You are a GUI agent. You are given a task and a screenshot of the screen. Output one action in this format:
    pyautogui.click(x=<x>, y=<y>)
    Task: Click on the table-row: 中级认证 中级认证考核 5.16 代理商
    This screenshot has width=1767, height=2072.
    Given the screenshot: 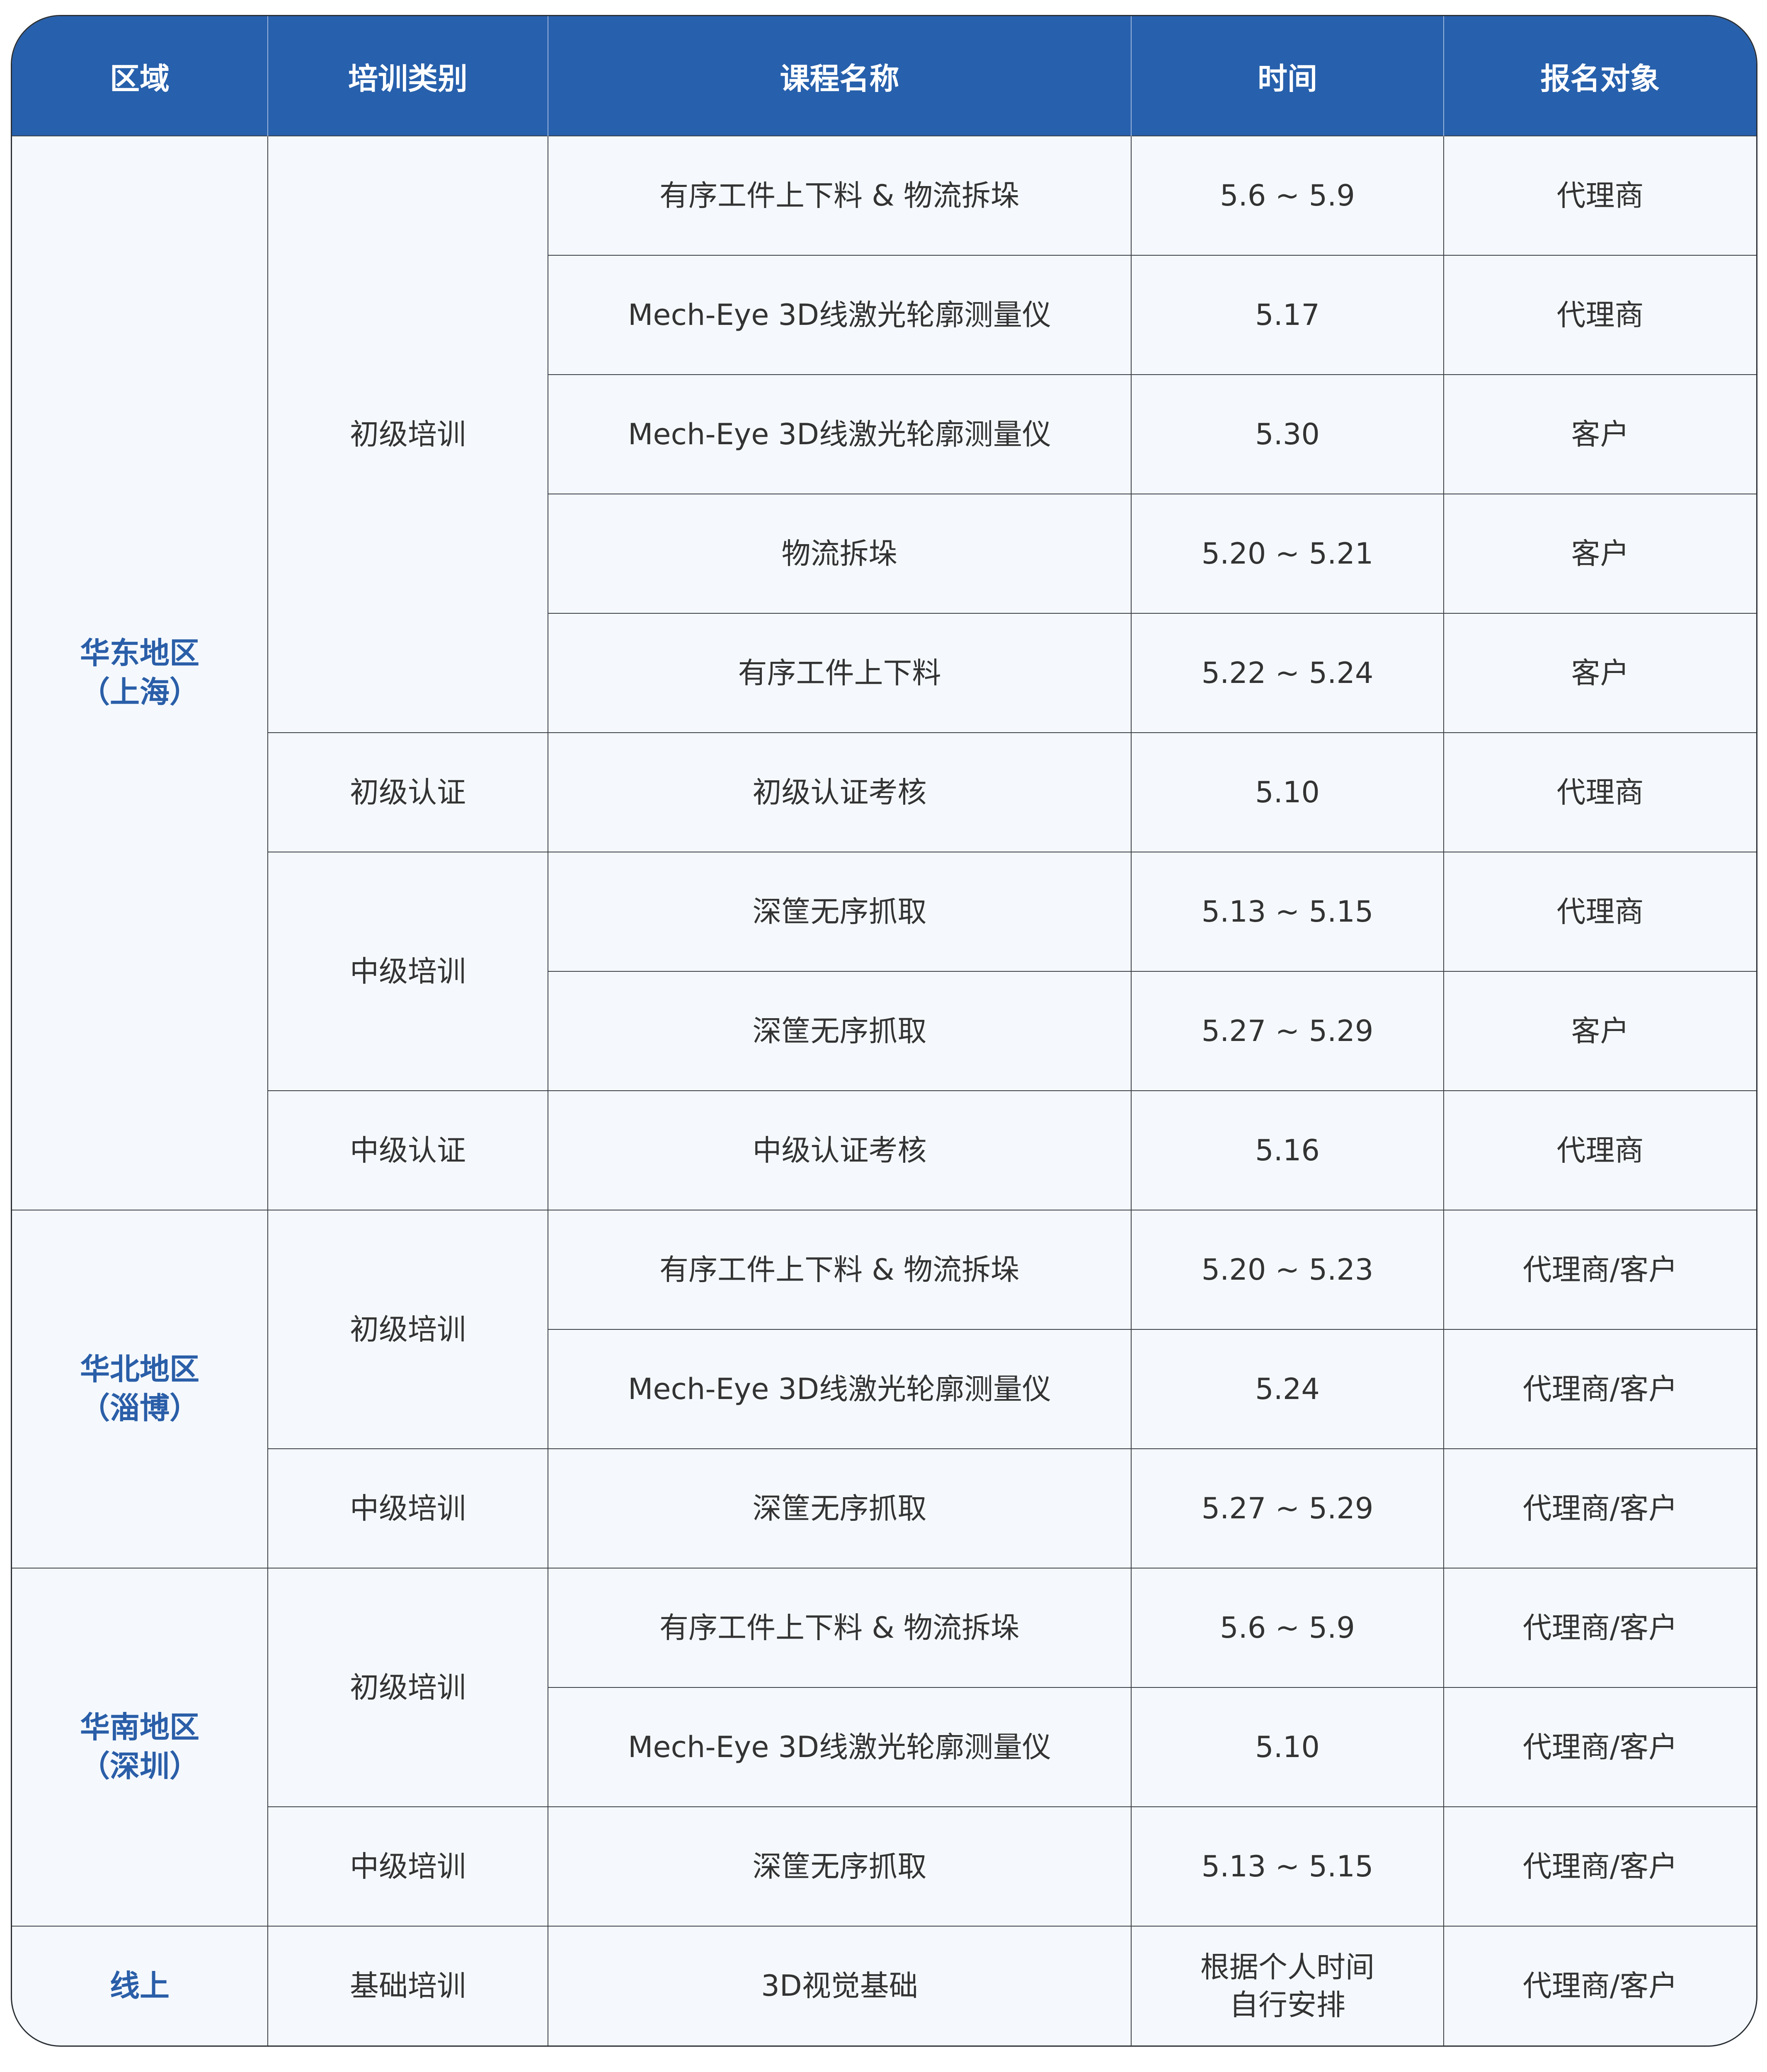 What is the action you would take?
    pyautogui.click(x=884, y=1150)
    